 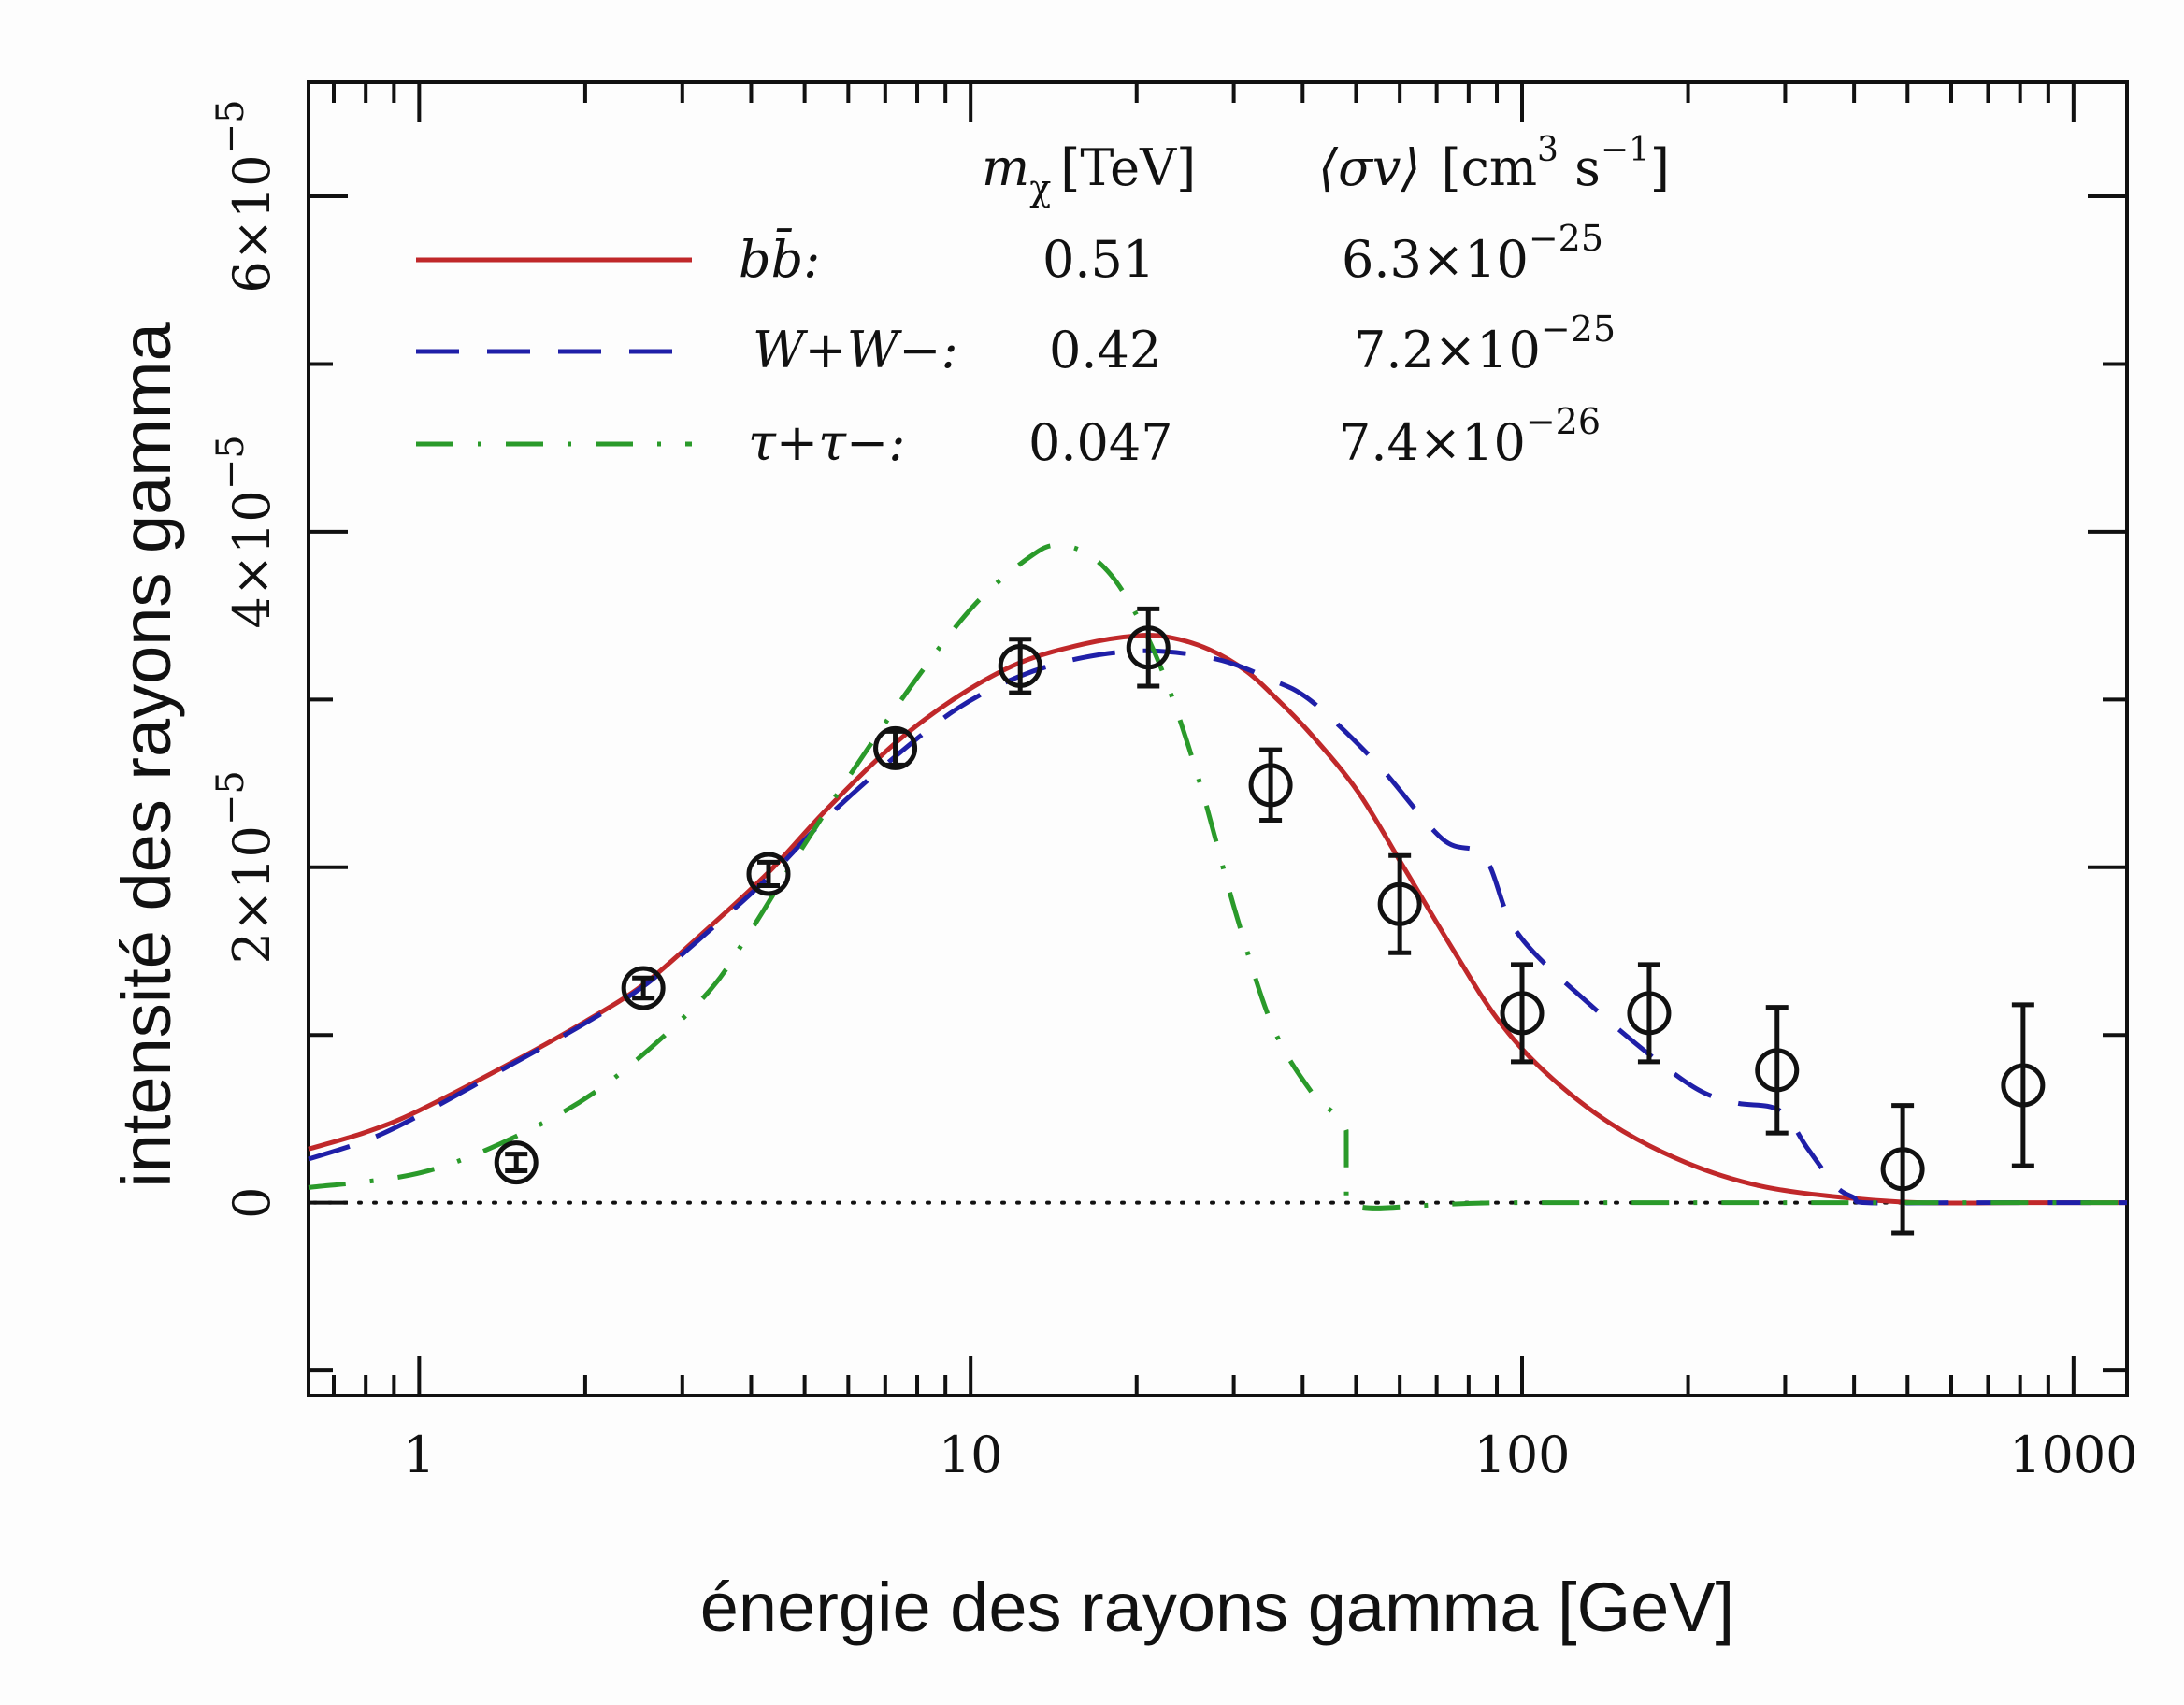 What do you see at coordinates (1485, 344) in the screenshot?
I see `legend-sigmav: 7.2×10⁻²⁵` at bounding box center [1485, 344].